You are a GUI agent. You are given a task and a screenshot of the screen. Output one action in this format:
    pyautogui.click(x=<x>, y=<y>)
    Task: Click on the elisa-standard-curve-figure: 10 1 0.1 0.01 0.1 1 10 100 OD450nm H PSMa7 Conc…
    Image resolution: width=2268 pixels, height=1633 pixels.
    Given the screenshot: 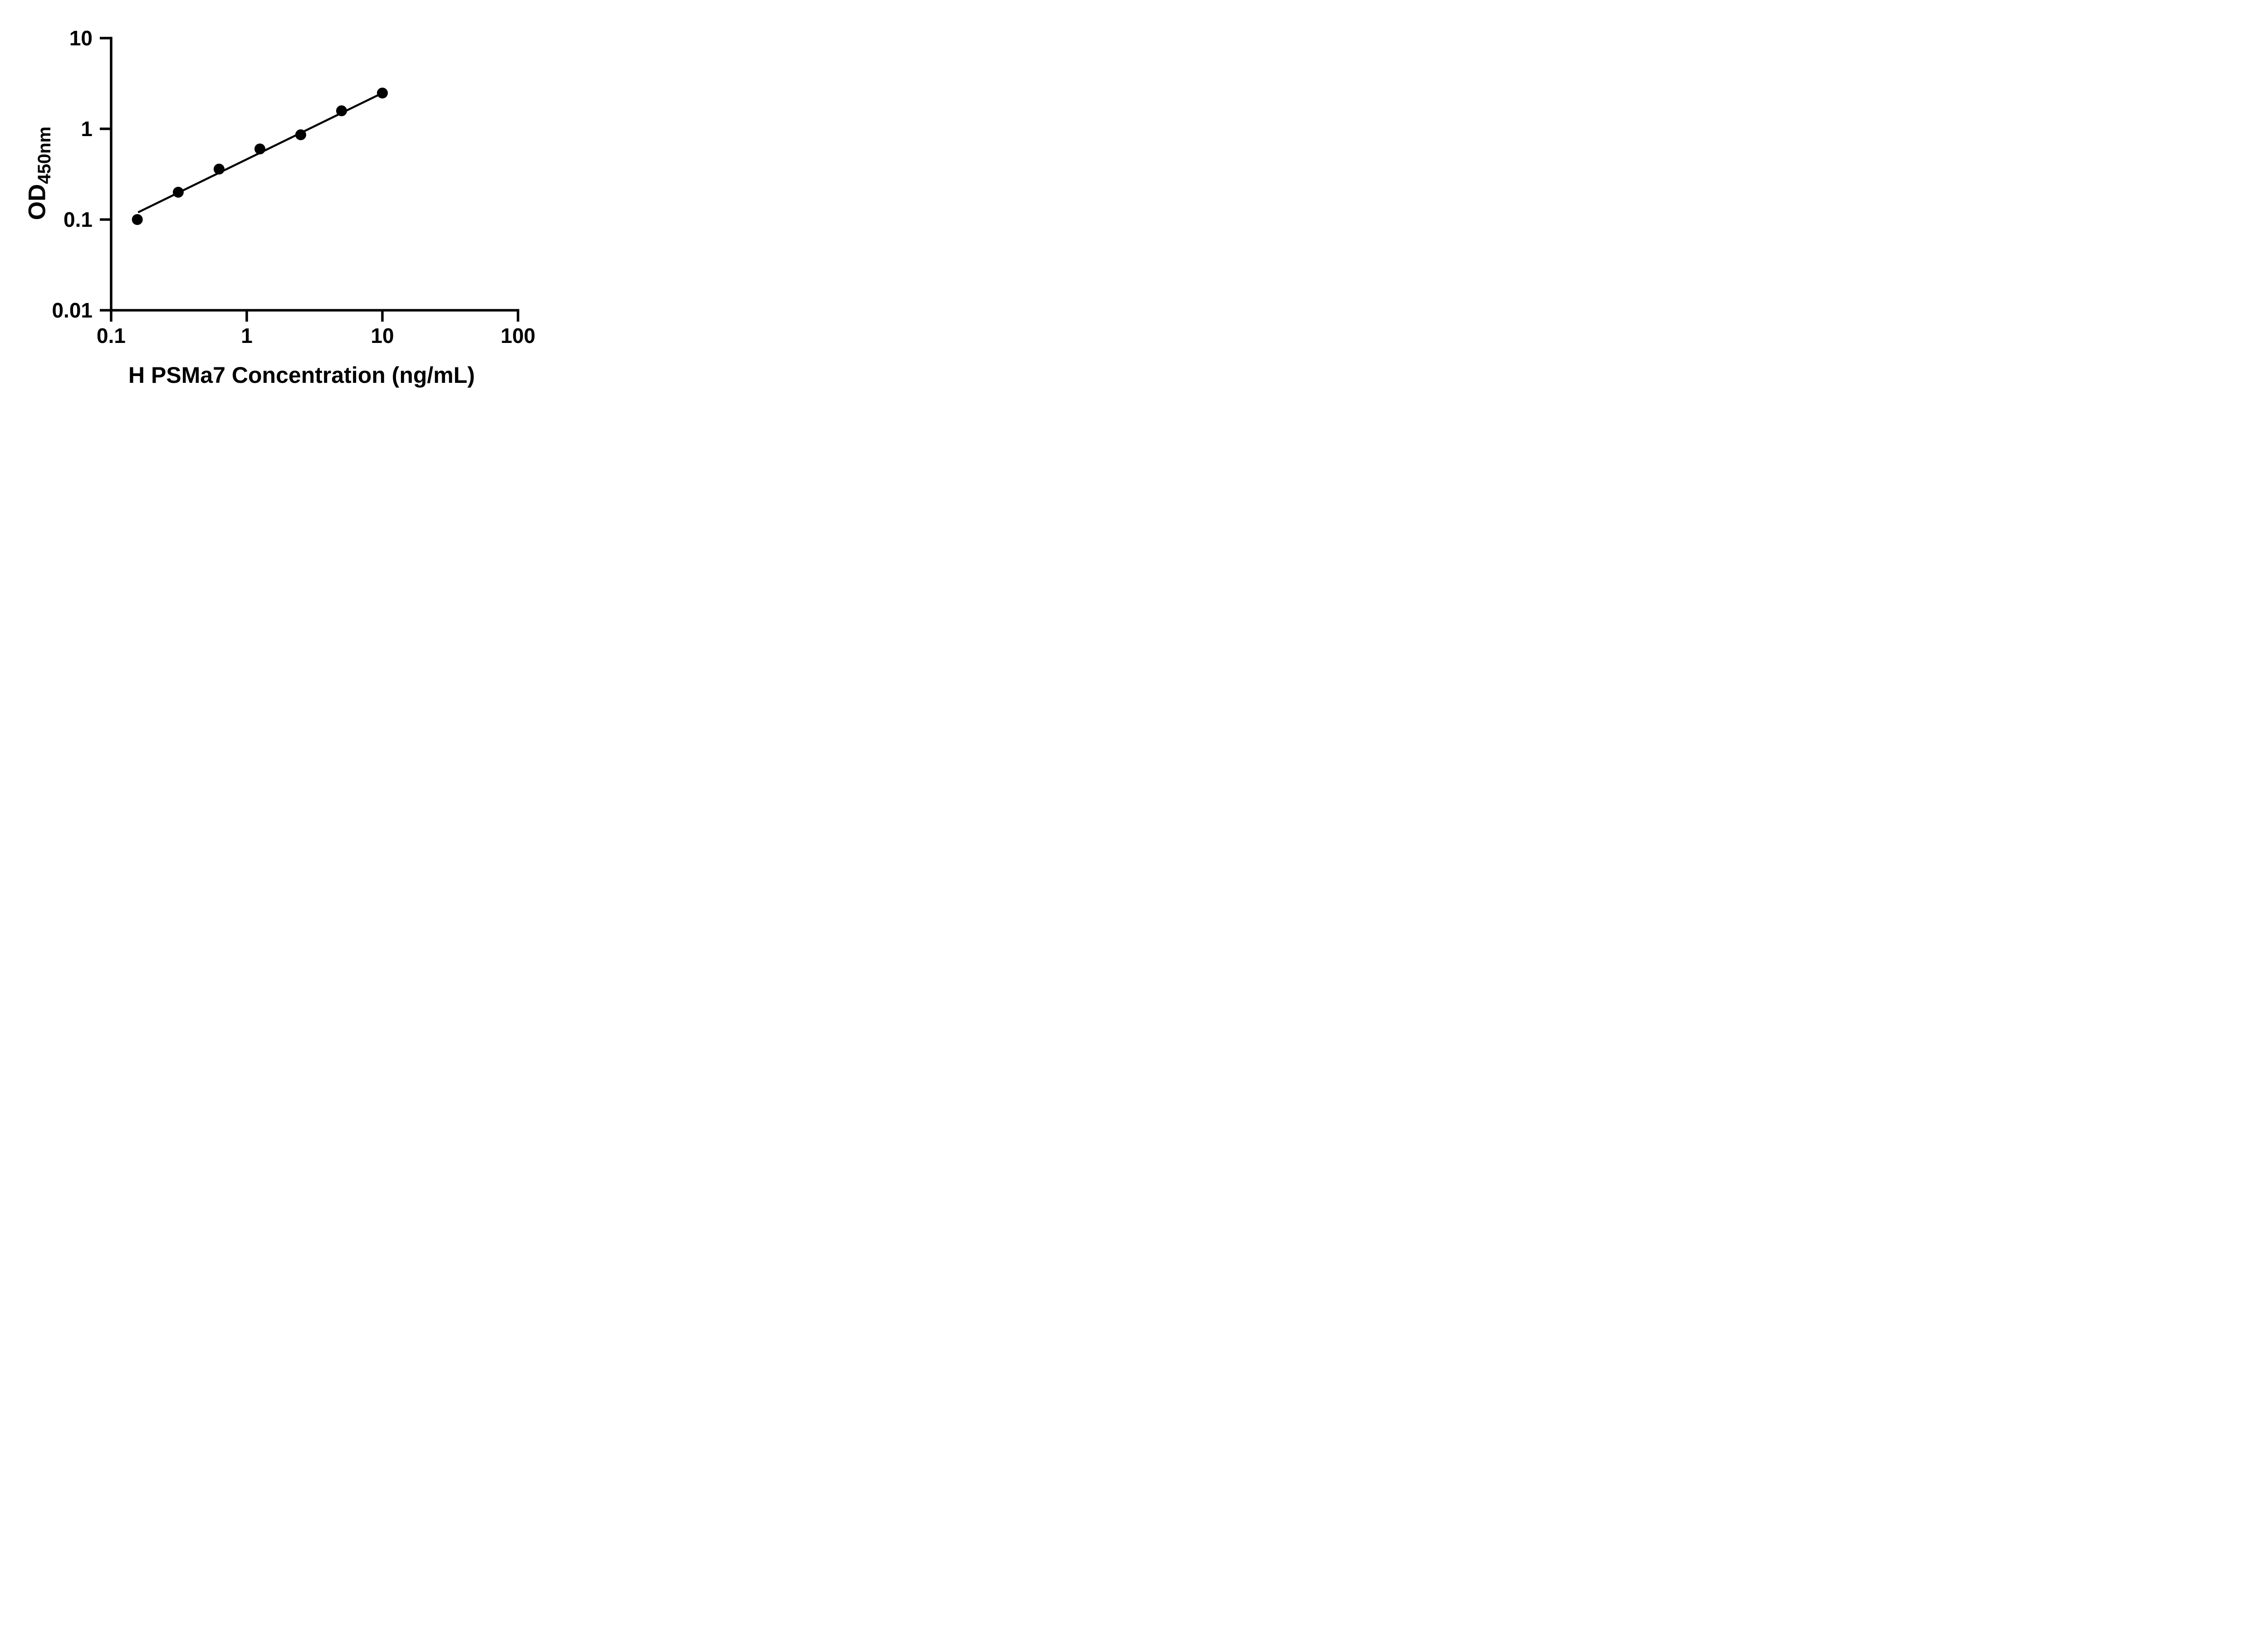 What is the action you would take?
    pyautogui.click(x=291, y=204)
    